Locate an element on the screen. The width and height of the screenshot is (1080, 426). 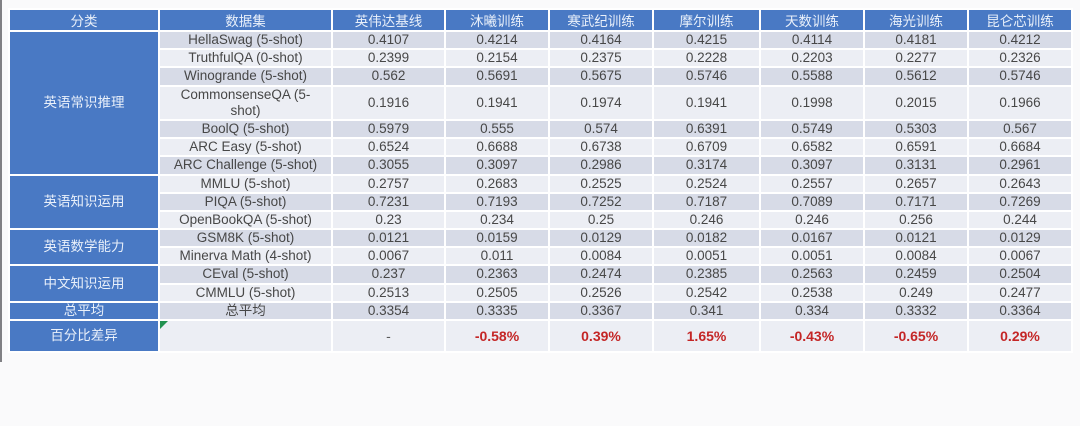
dataset-label: TruthfulQA (0-shot) is located at coordinates (245, 58).